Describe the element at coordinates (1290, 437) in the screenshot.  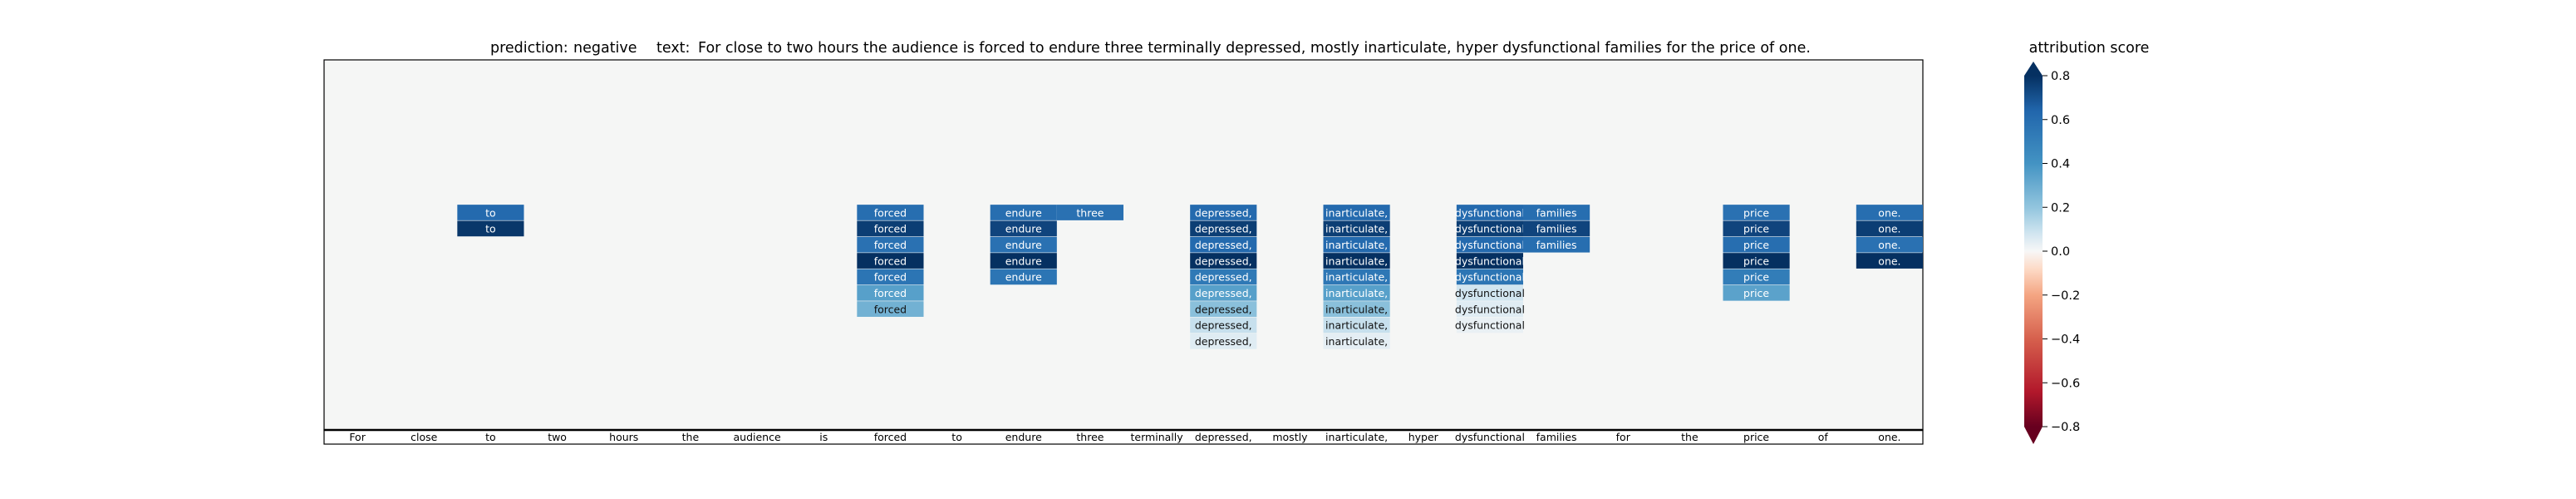
I see `token-label: mostly` at that location.